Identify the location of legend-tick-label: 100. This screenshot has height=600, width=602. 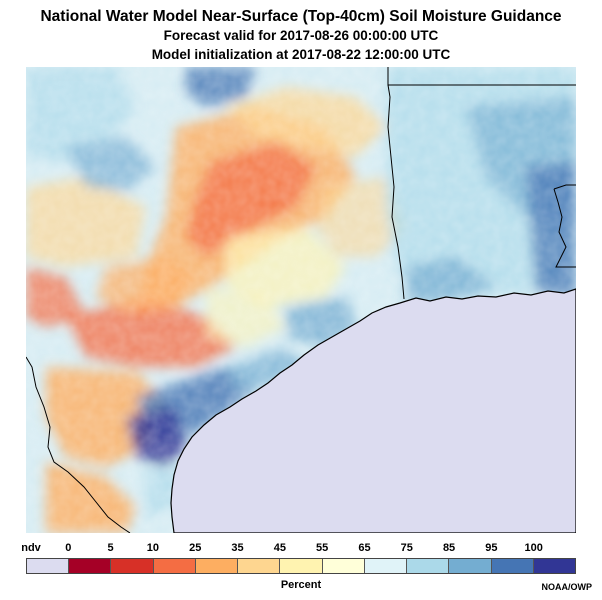
(533, 548).